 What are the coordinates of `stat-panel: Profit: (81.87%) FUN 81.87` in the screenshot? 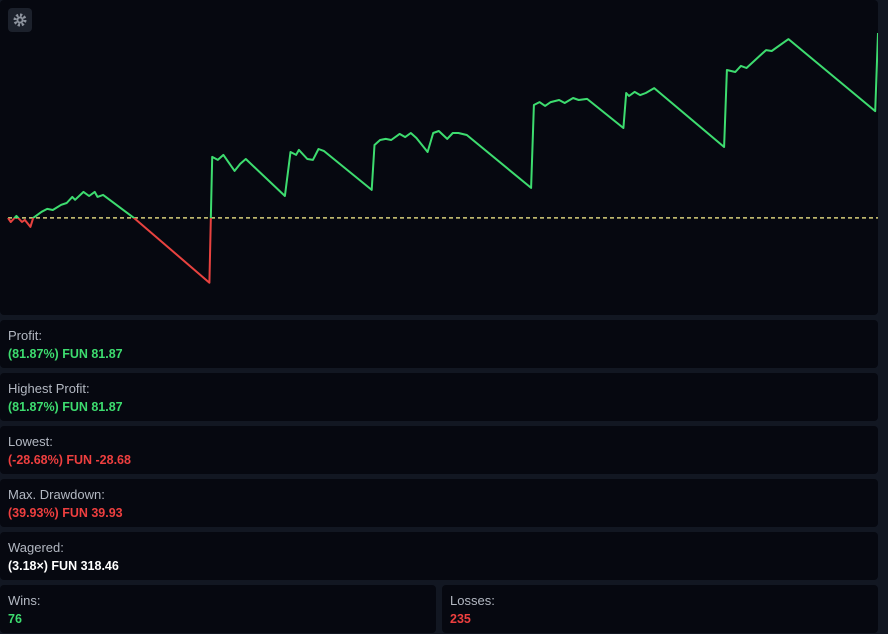 It's located at (439, 344).